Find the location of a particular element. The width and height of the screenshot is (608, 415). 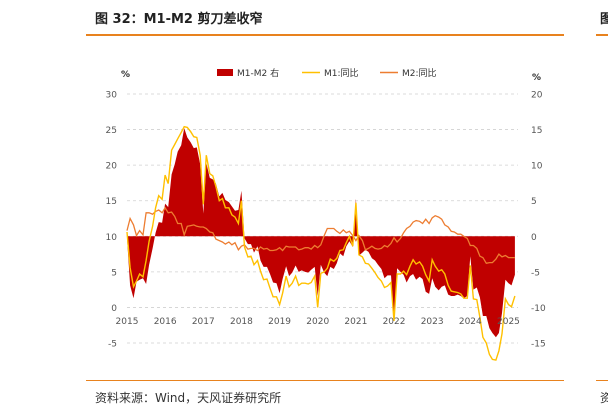

y-left-tick-label: 30 is located at coordinates (112, 96).